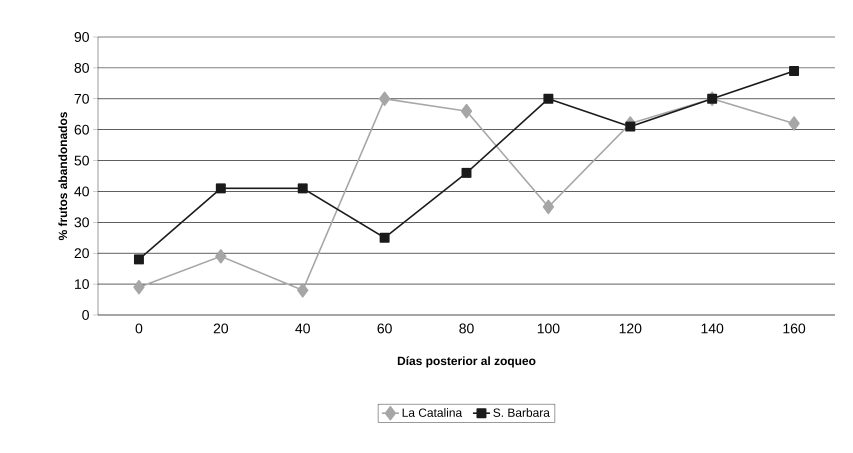 The height and width of the screenshot is (453, 853). Describe the element at coordinates (521, 412) in the screenshot. I see `legend-label: S. Barbara` at that location.